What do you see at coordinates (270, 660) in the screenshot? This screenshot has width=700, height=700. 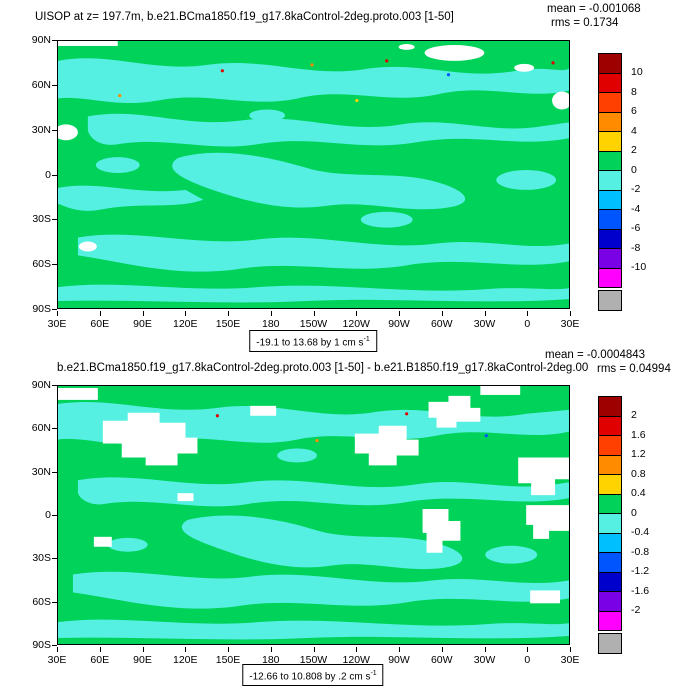 I see `bottom-xtick-label: 180` at bounding box center [270, 660].